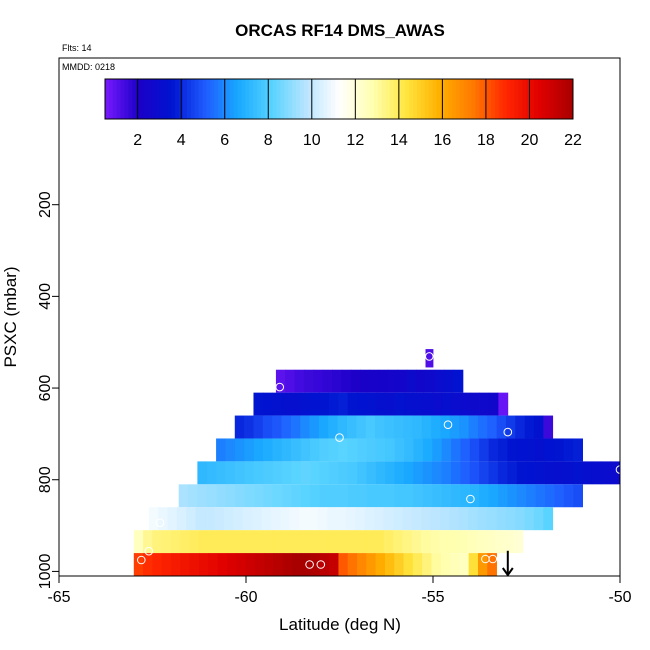  I want to click on direction-arrow, so click(507, 563).